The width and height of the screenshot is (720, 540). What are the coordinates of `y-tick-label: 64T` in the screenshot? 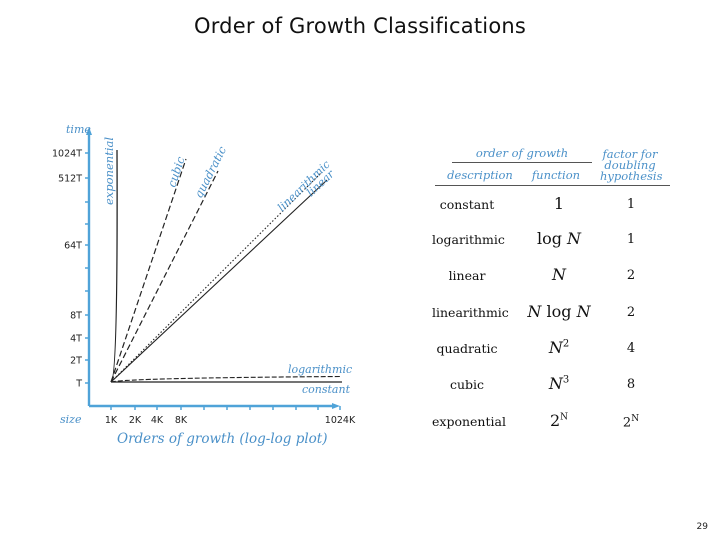 It's located at (73, 246).